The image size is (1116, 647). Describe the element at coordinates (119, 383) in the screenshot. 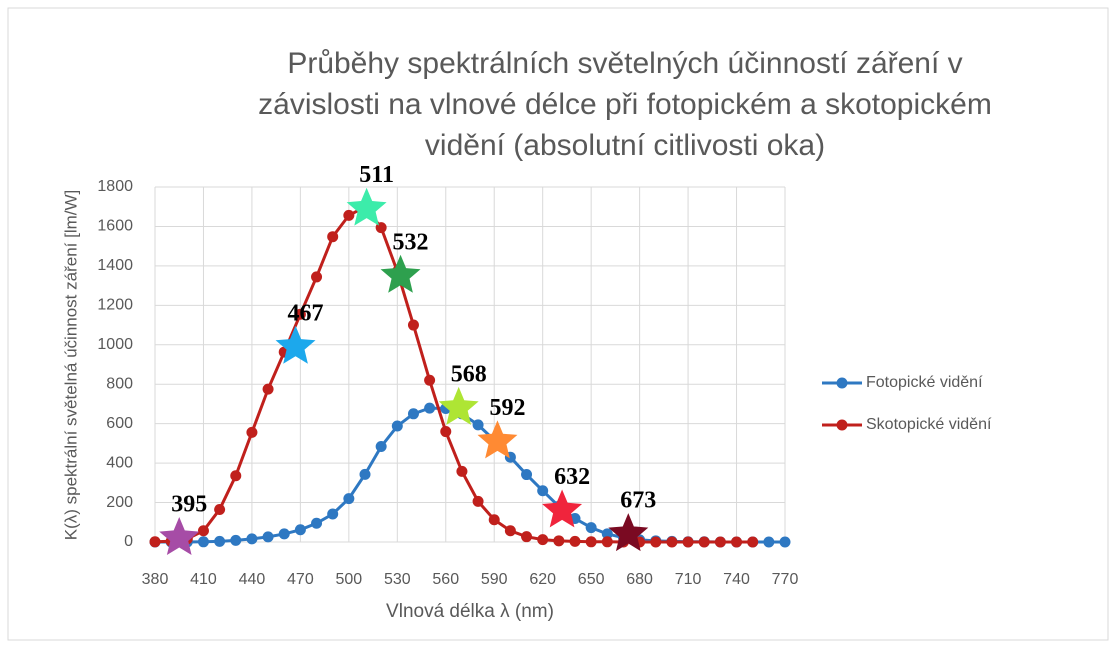

I see `y-tick-label: 800` at that location.